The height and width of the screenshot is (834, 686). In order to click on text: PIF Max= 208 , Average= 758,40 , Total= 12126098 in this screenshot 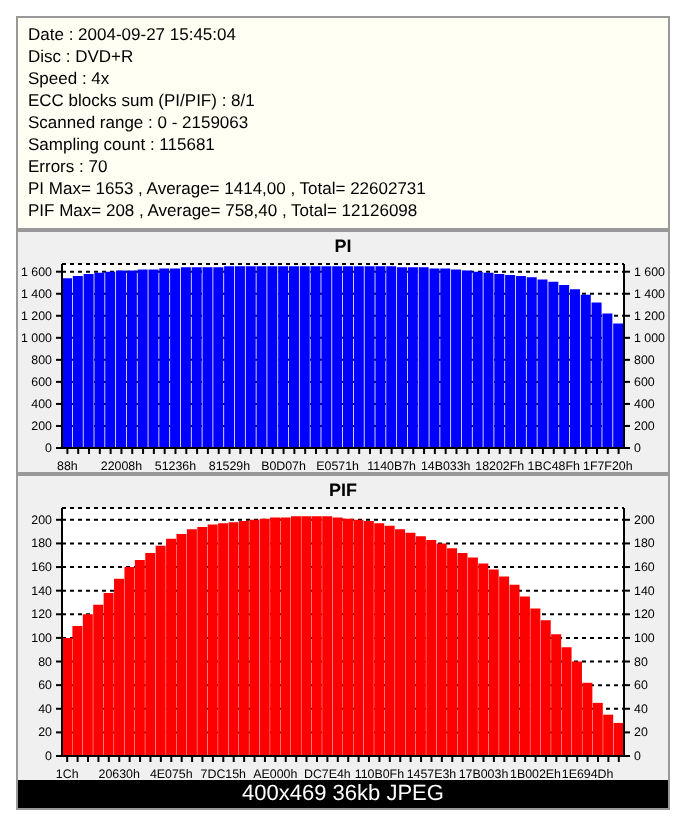, I will do `click(224, 211)`.